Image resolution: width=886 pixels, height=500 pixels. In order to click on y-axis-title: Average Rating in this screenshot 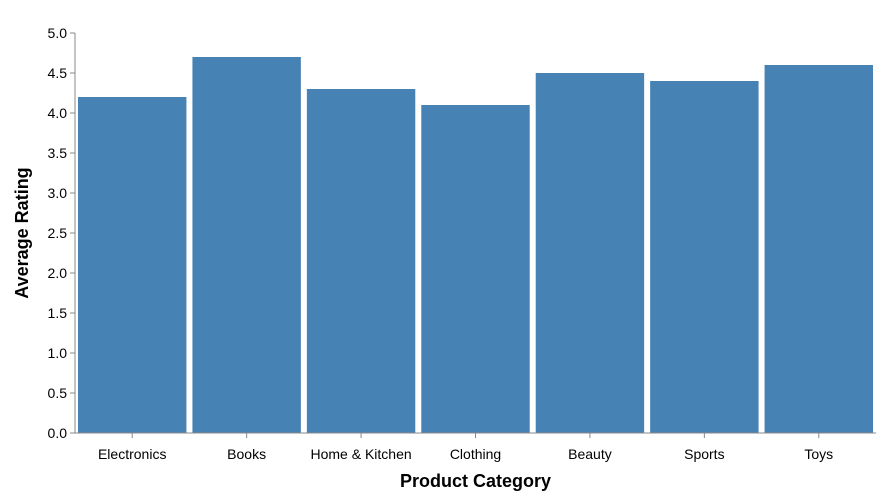, I will do `click(22, 232)`.